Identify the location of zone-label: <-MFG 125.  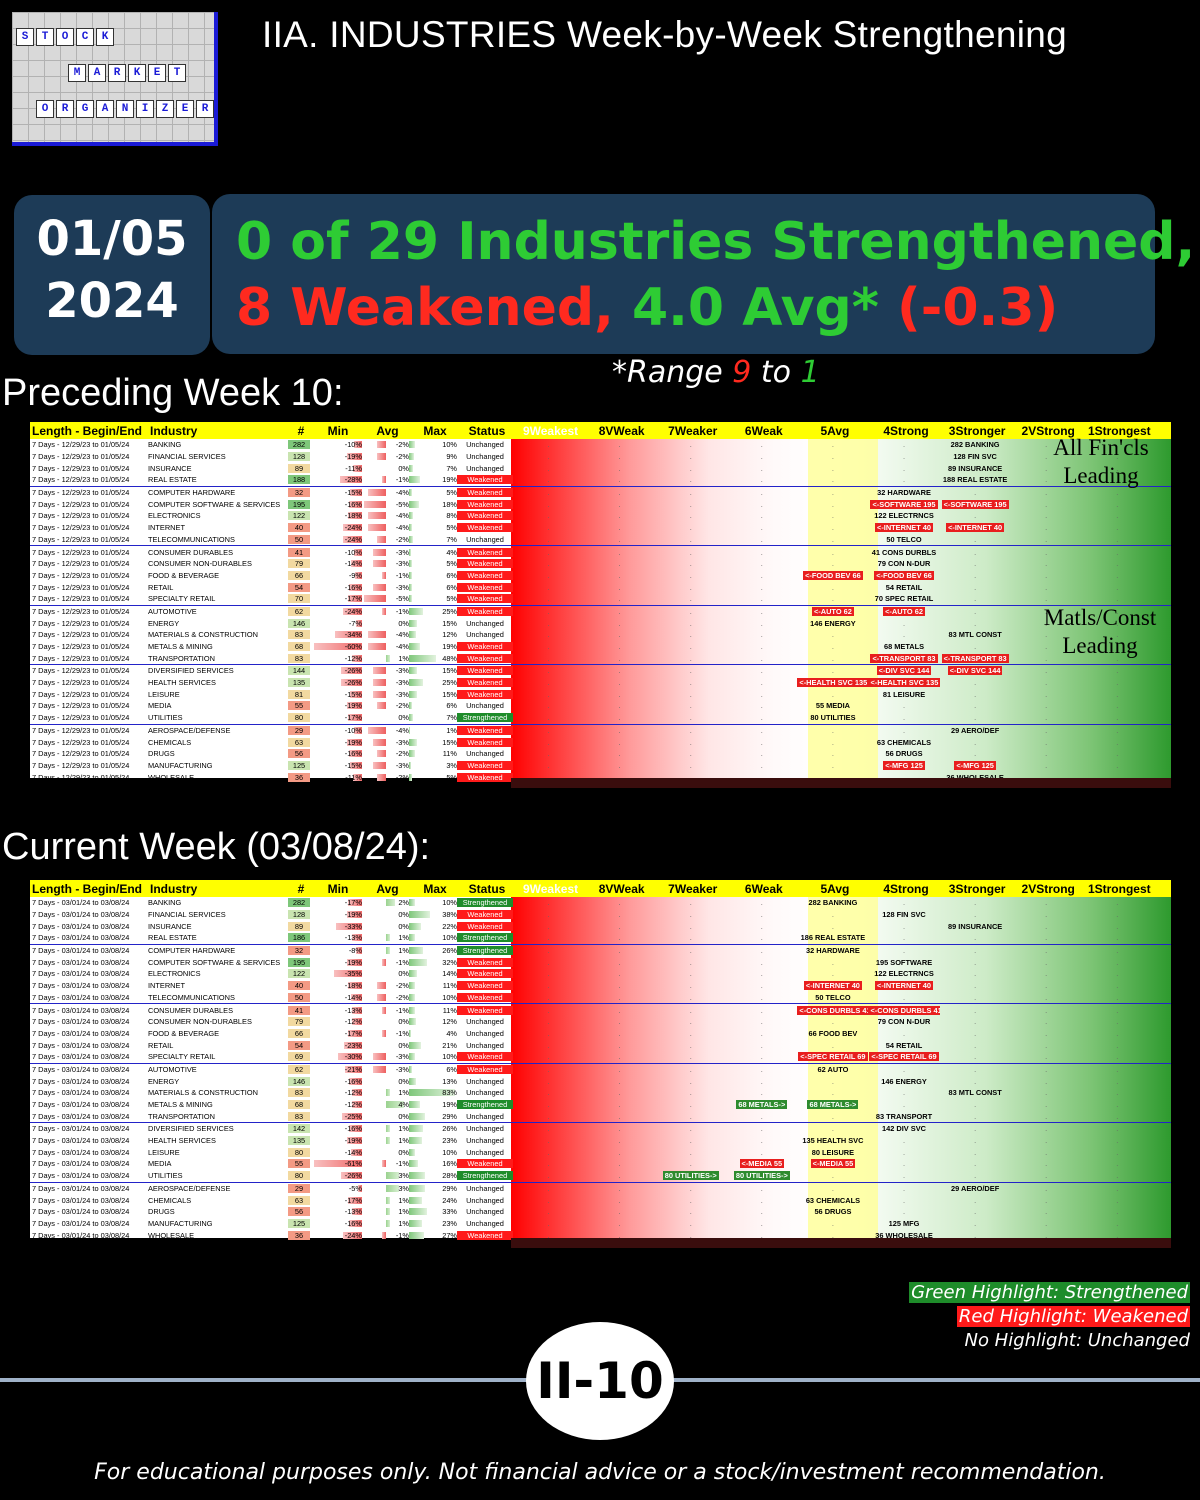
(904, 765).